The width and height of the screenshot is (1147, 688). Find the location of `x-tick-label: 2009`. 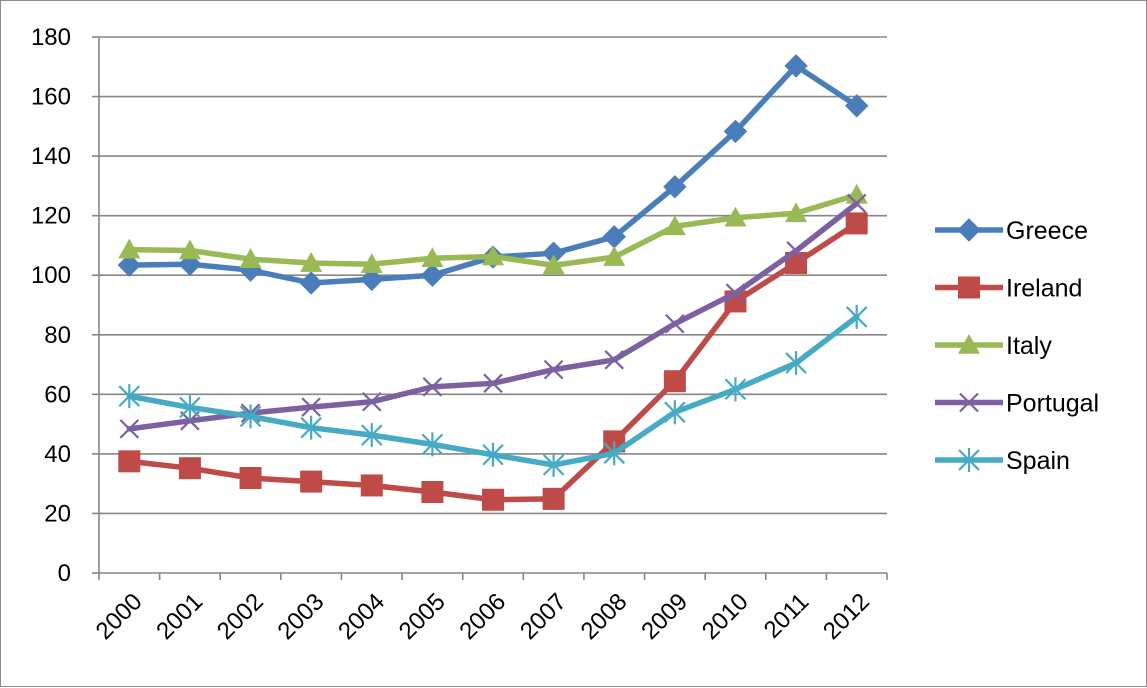

x-tick-label: 2009 is located at coordinates (664, 616).